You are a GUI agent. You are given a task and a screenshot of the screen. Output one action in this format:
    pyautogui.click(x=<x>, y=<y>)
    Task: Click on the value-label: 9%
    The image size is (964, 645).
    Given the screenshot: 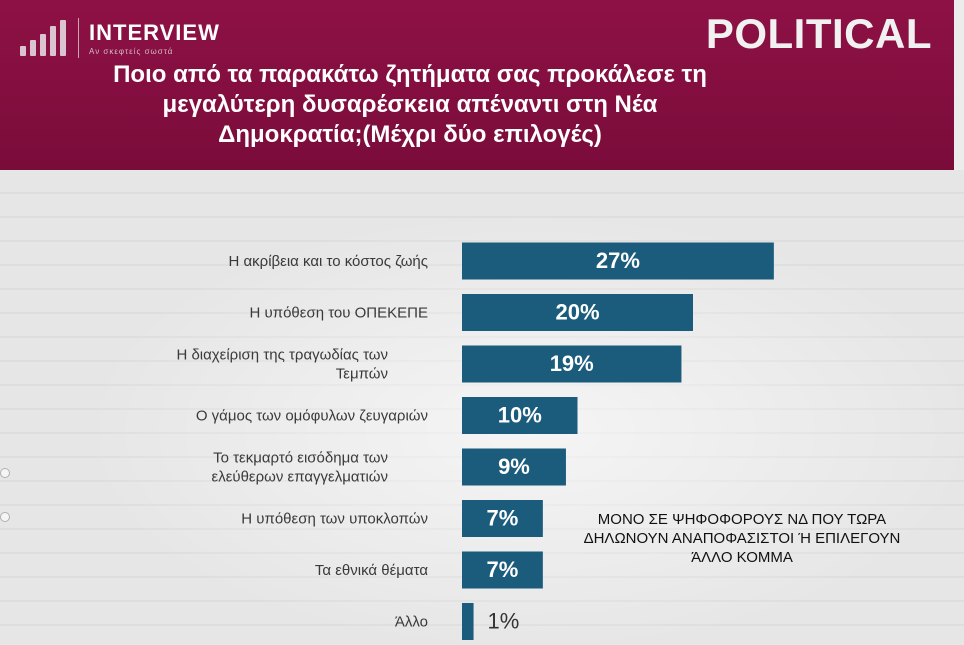 What is the action you would take?
    pyautogui.click(x=514, y=466)
    